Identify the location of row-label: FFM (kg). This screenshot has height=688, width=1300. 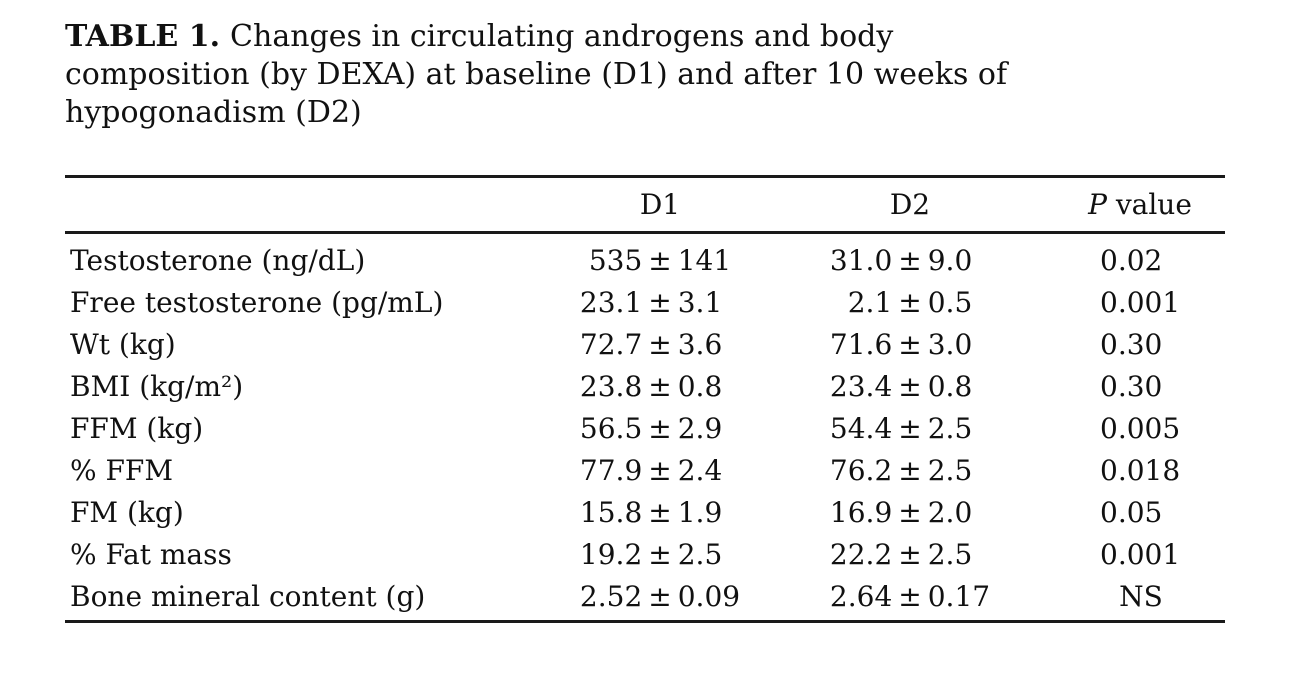
(137, 428).